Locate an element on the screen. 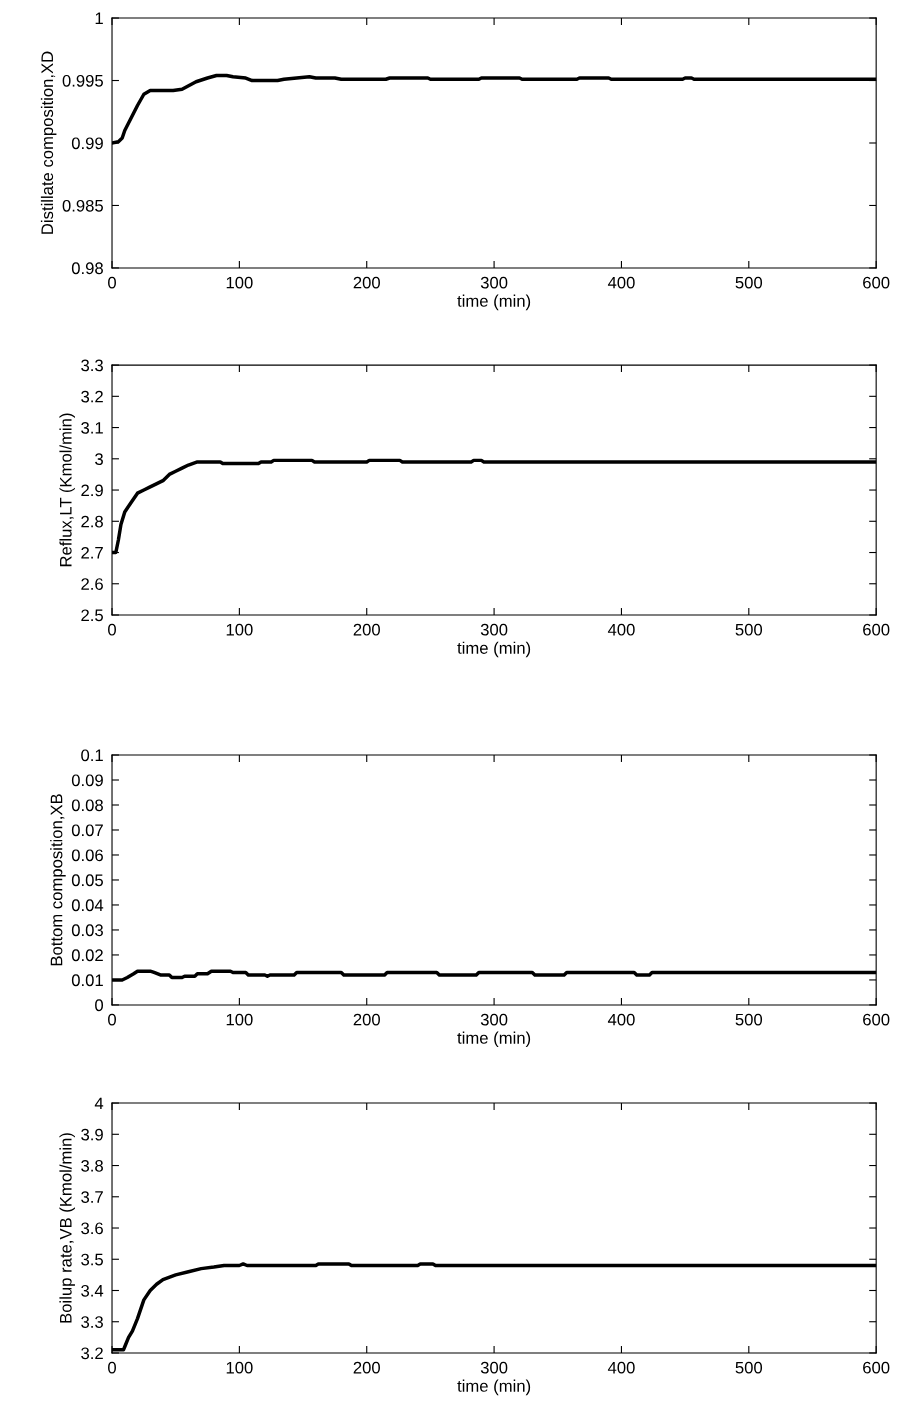  y-tick-label: 0.03 is located at coordinates (87, 930).